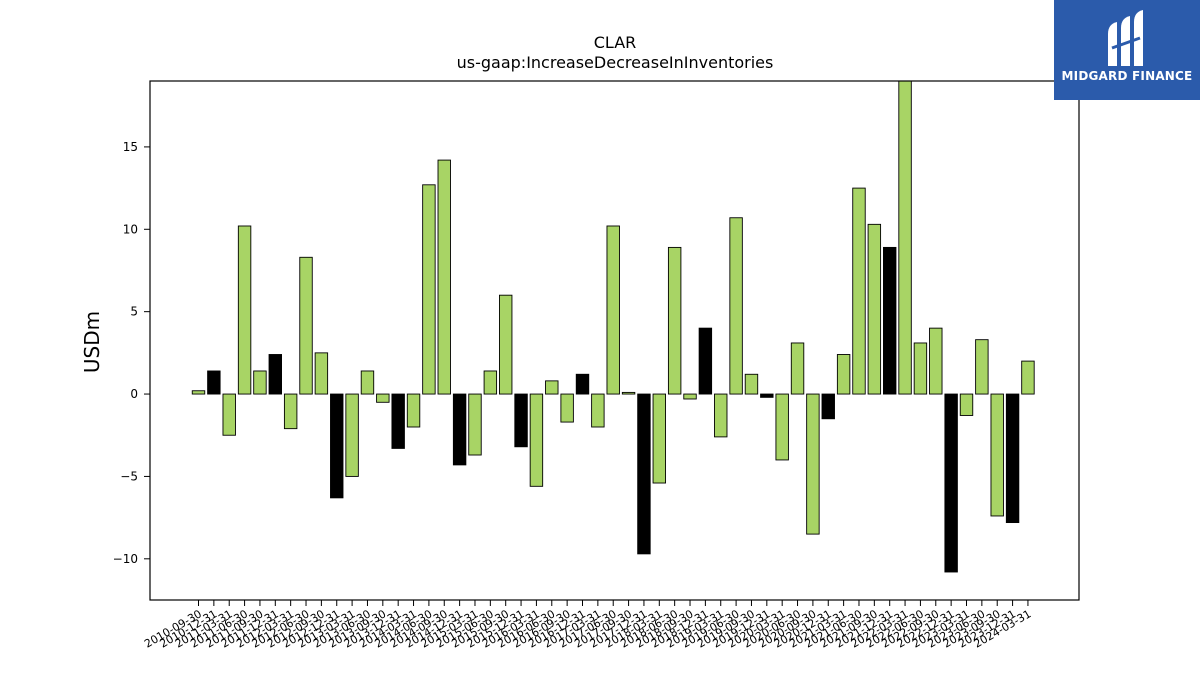 The width and height of the screenshot is (1200, 675). What do you see at coordinates (134, 394) in the screenshot?
I see `y-tick-label: 0` at bounding box center [134, 394].